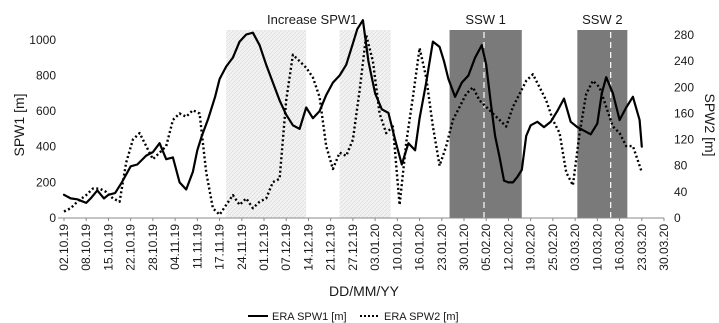 The height and width of the screenshot is (323, 719). Describe the element at coordinates (684, 35) in the screenshot. I see `y2-tick-280: 280` at that location.